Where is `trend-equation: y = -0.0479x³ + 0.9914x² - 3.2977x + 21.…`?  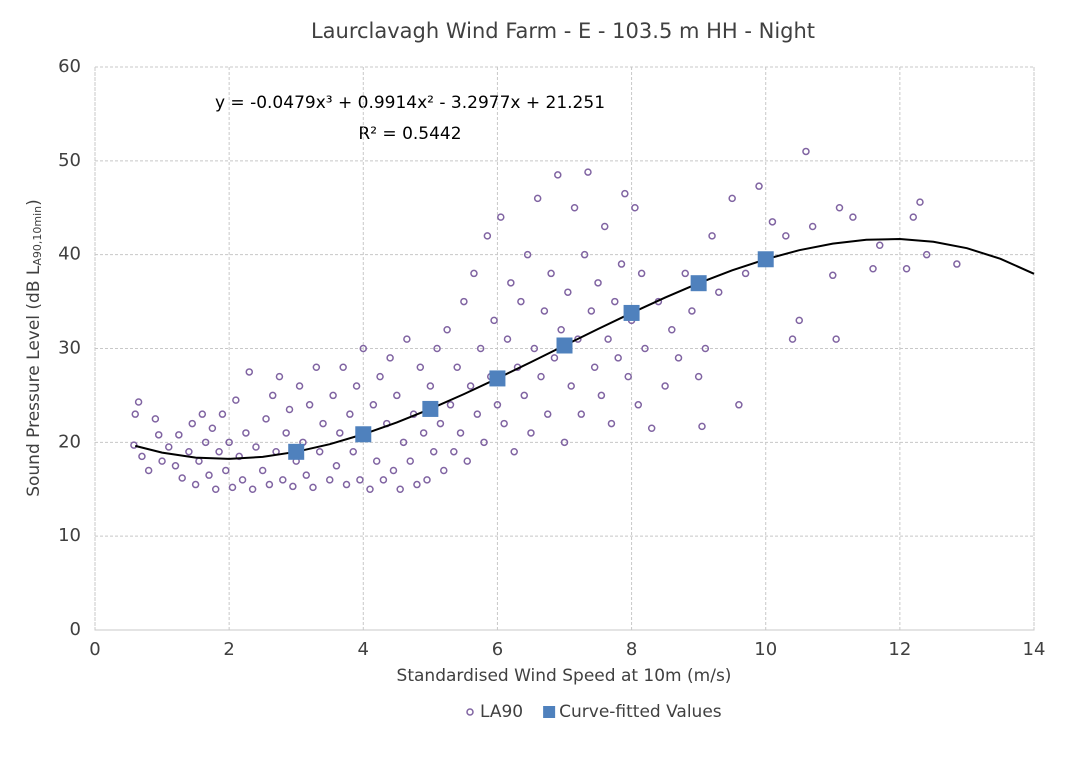
trend-equation: y = -0.0479x³ + 0.9914x² - 3.2977x + 21.… is located at coordinates (410, 103).